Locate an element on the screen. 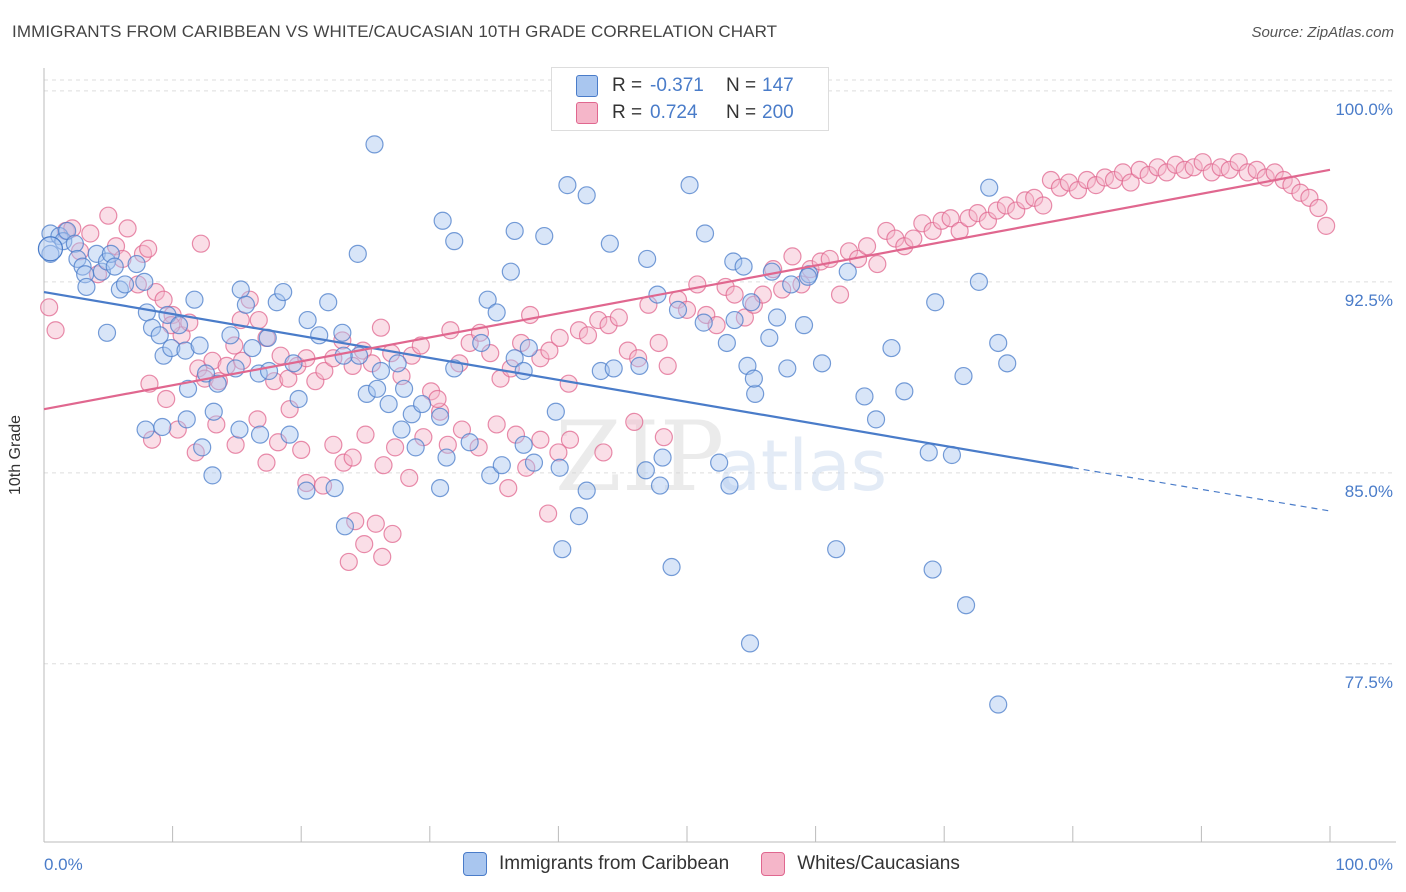 This screenshot has height=892, width=1406. caribbean-trend-line is located at coordinates (558, 379).